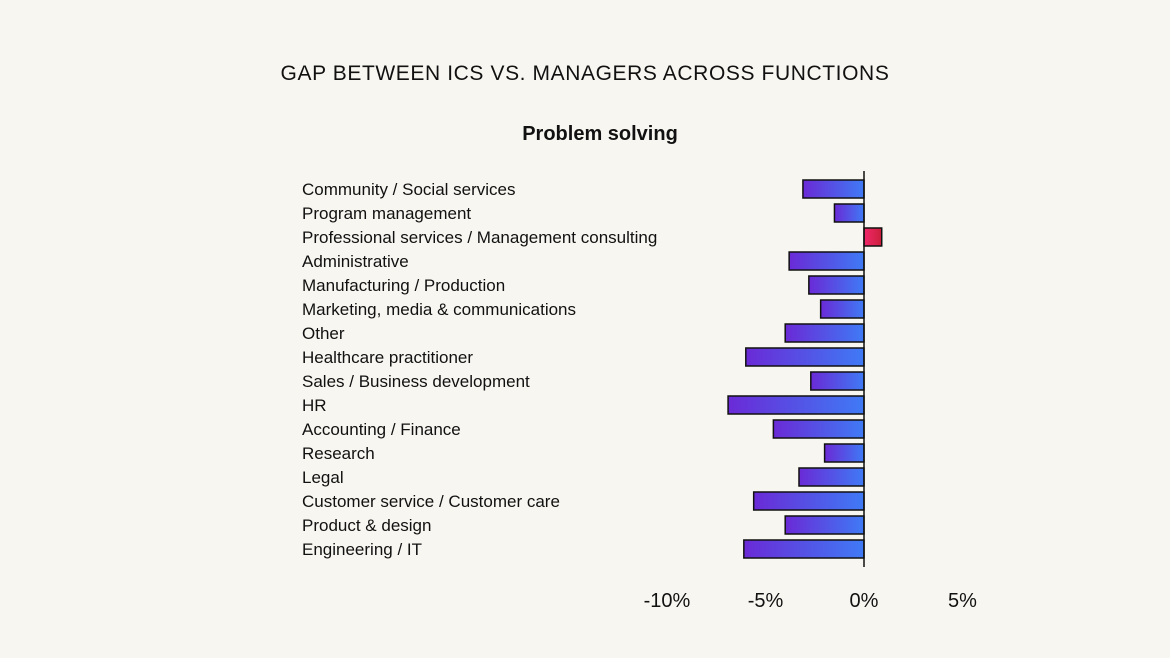 Image resolution: width=1170 pixels, height=658 pixels. Describe the element at coordinates (805, 369) in the screenshot. I see `bars` at that location.